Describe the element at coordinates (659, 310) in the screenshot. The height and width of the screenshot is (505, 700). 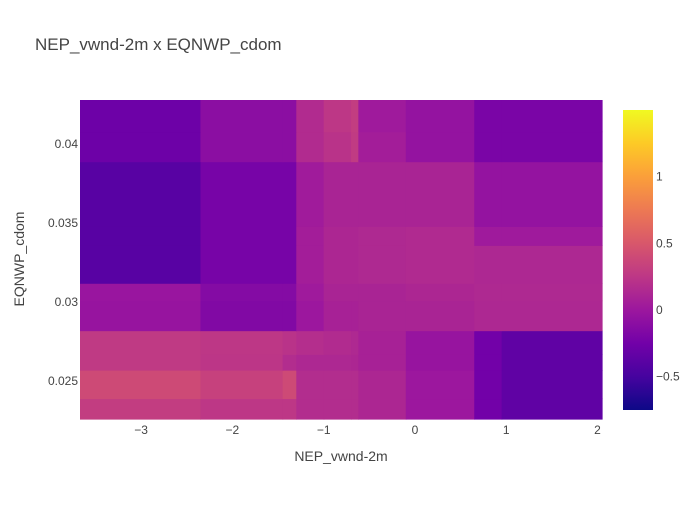
I see `colorbar-tick-label: 0` at that location.